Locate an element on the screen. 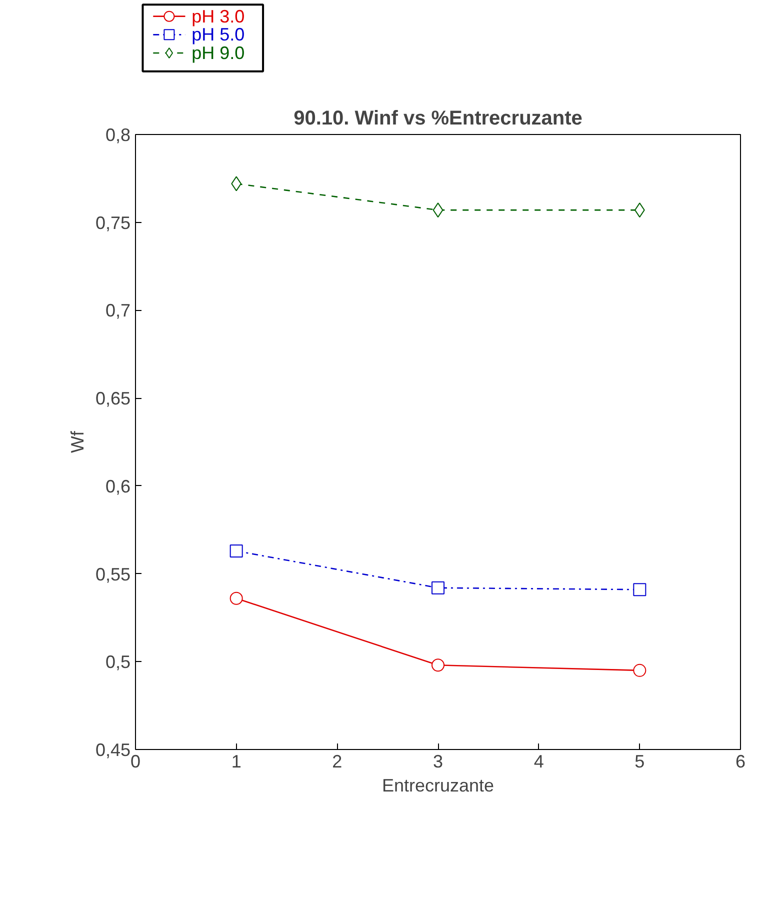  x-tick-label: 5 is located at coordinates (639, 762).